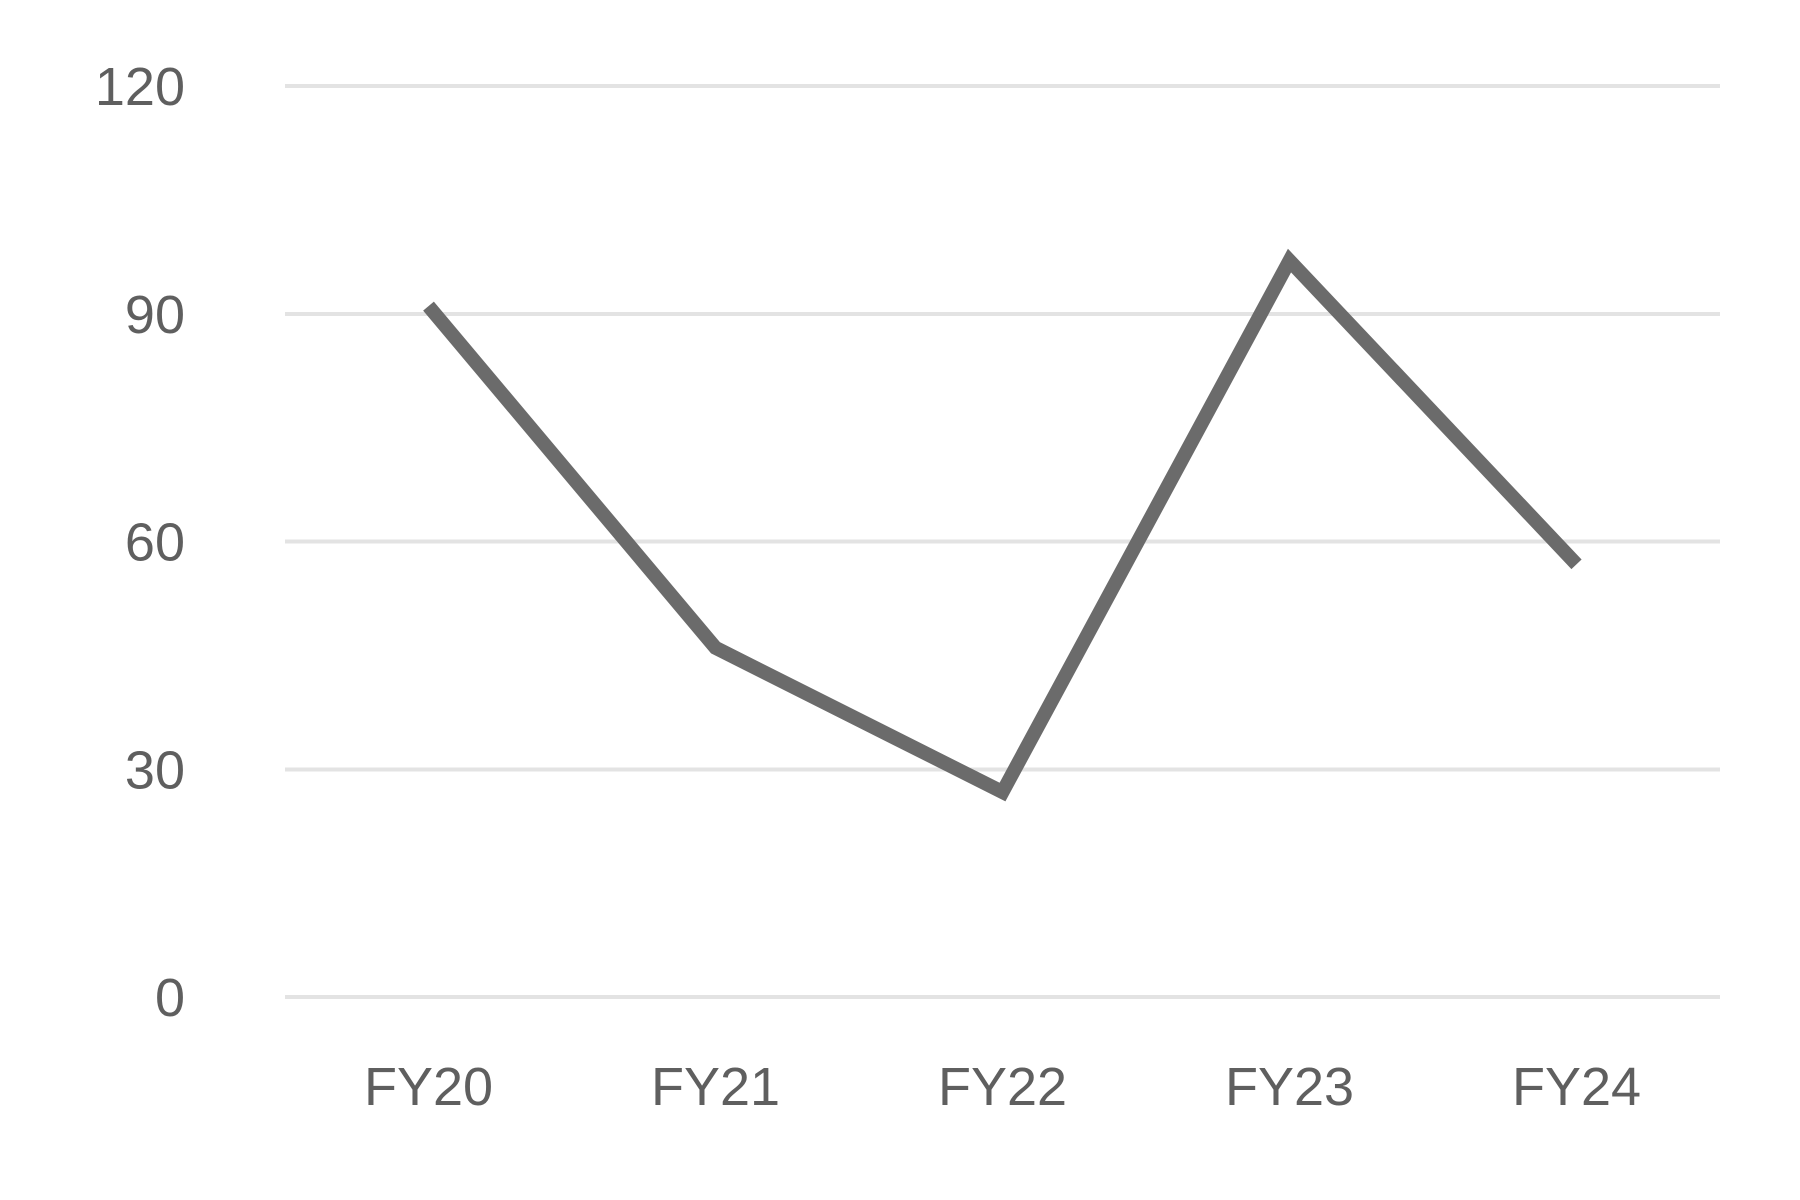 The width and height of the screenshot is (1800, 1200). What do you see at coordinates (170, 998) in the screenshot?
I see `y-tick-label: 0` at bounding box center [170, 998].